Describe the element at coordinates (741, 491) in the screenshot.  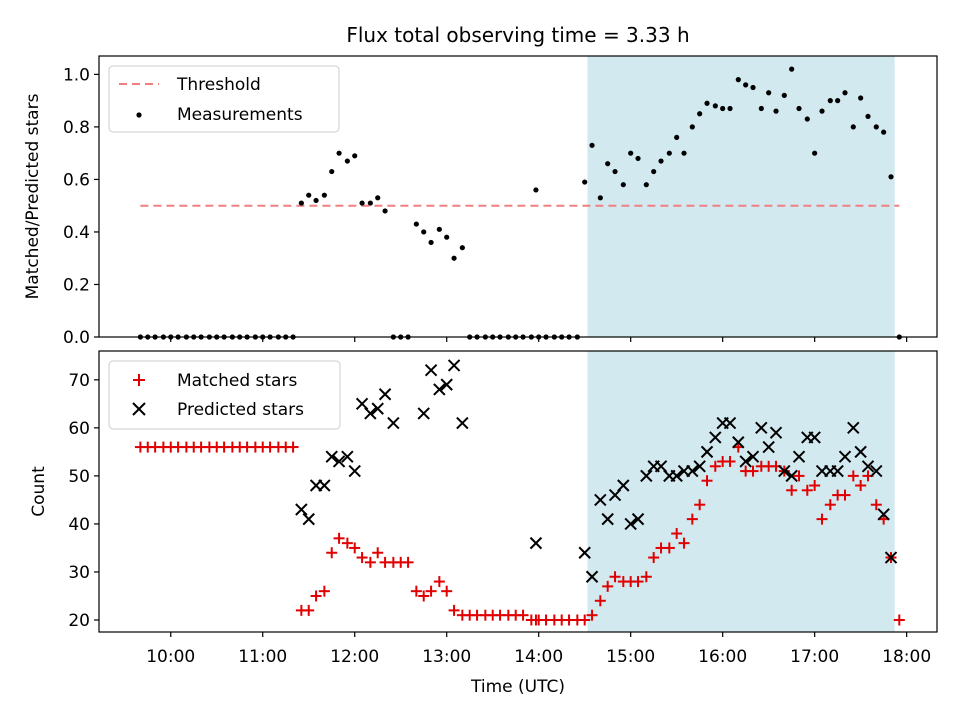
I see `shaded-interval-bottom` at that location.